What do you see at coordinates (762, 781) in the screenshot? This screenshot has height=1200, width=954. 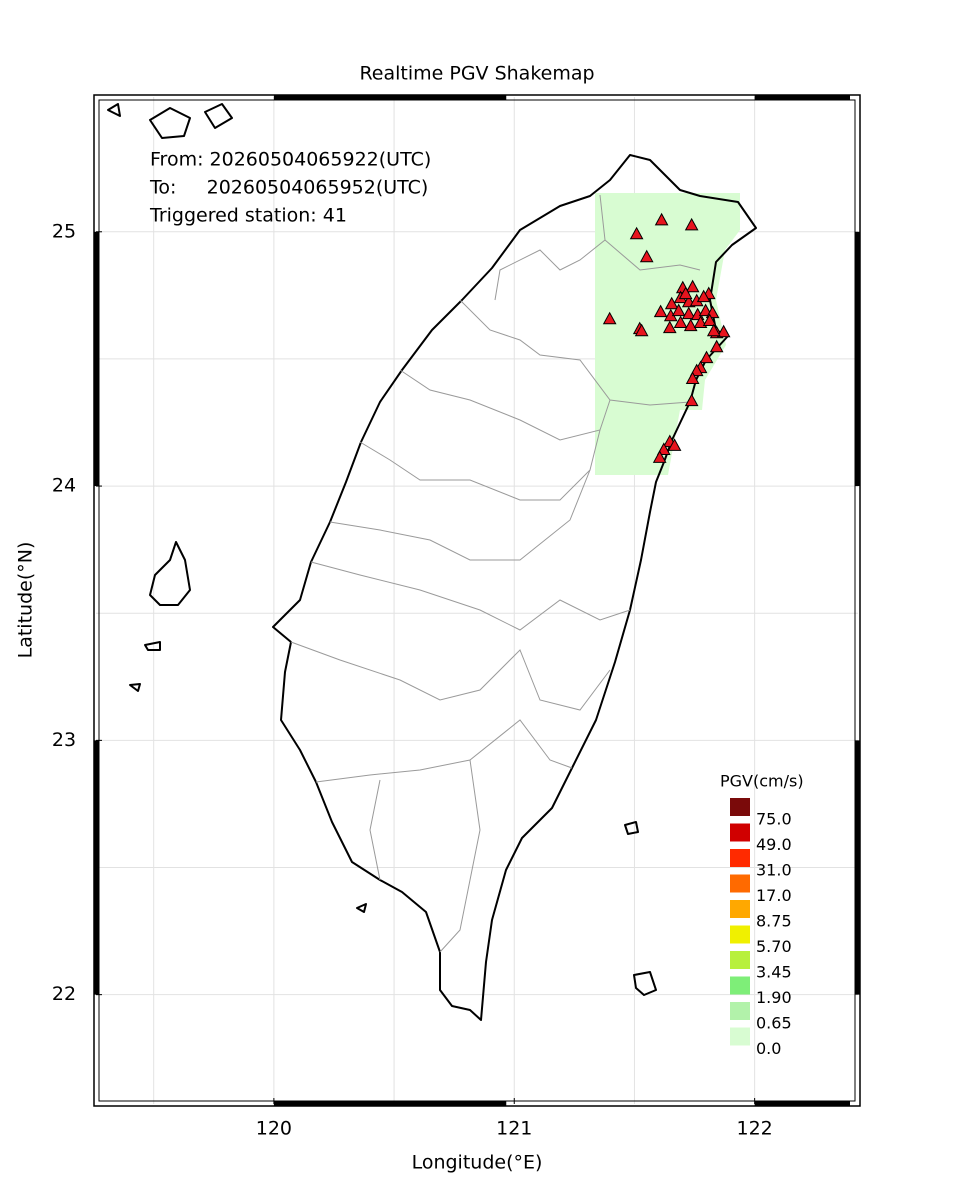 I see `legend-title: PGV(cm/s)` at bounding box center [762, 781].